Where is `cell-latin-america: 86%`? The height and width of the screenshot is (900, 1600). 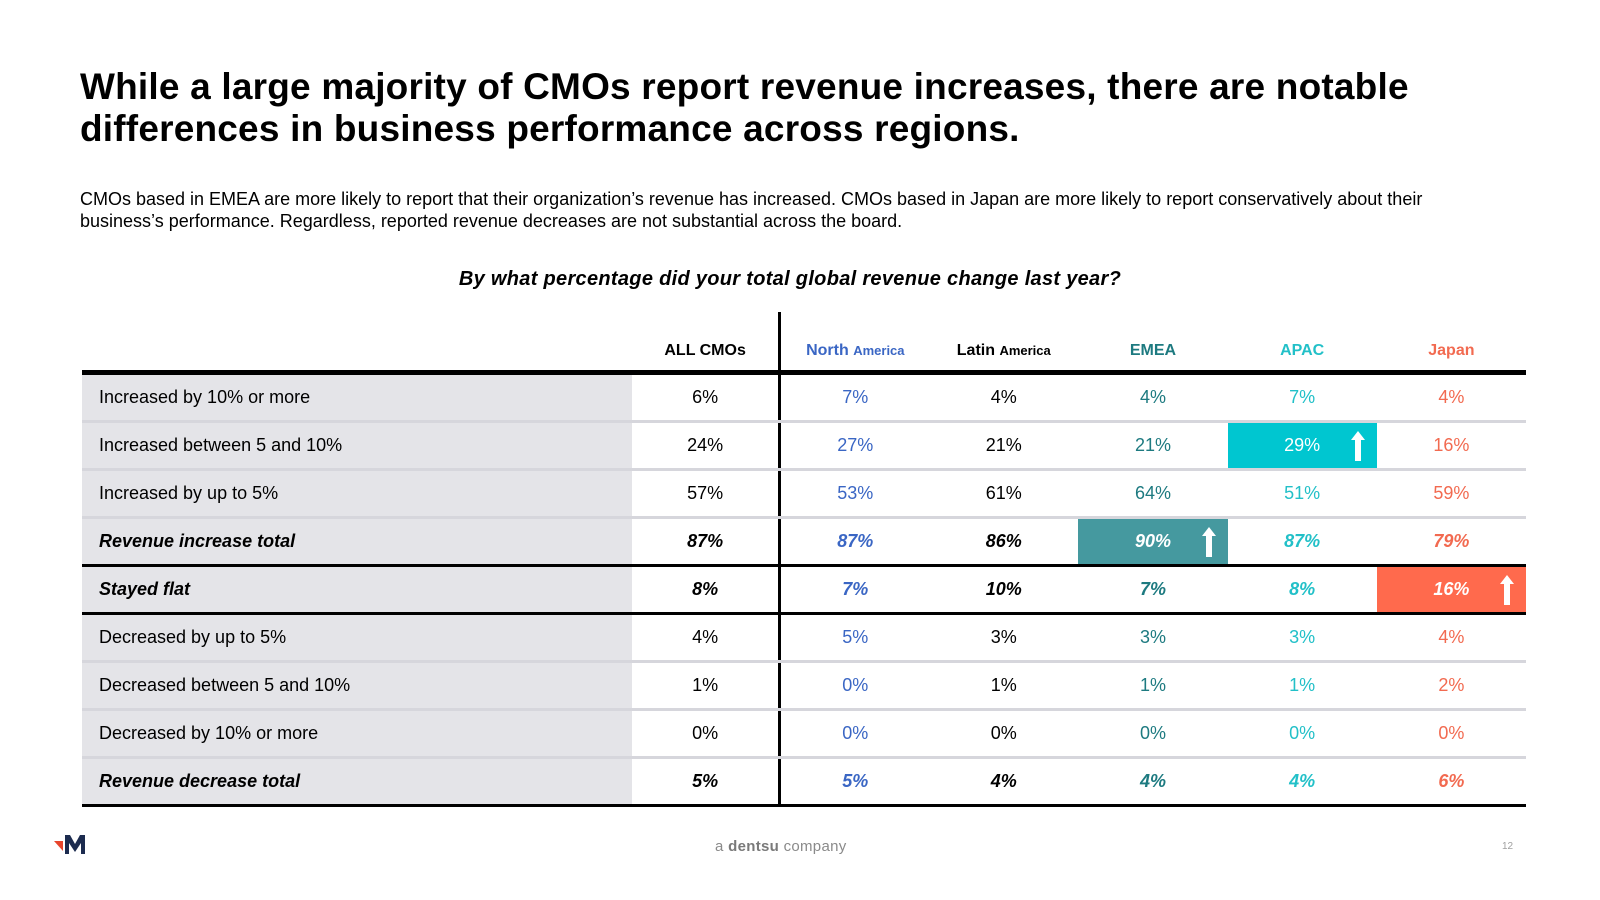 cell-latin-america: 86% is located at coordinates (1004, 542).